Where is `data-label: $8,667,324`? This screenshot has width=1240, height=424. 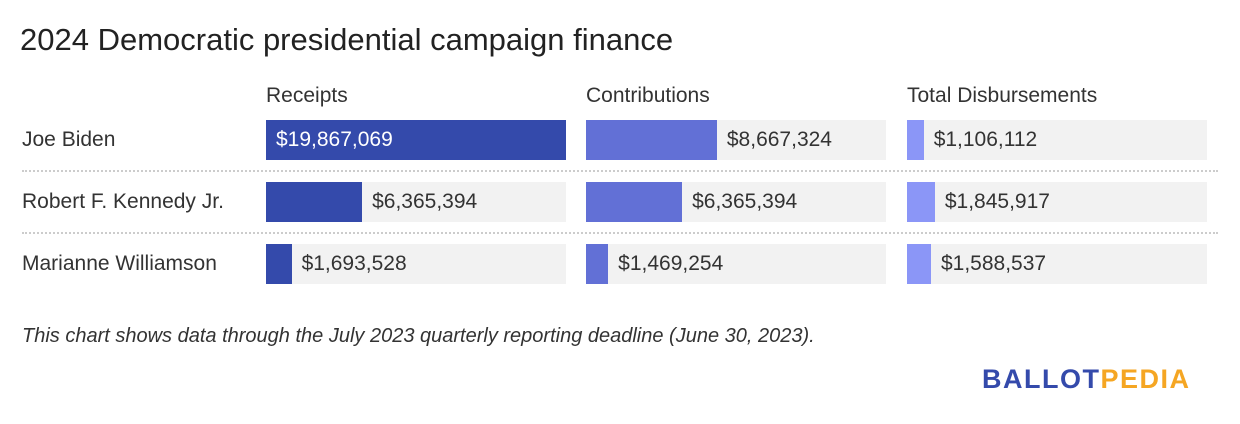
data-label: $8,667,324 is located at coordinates (779, 139).